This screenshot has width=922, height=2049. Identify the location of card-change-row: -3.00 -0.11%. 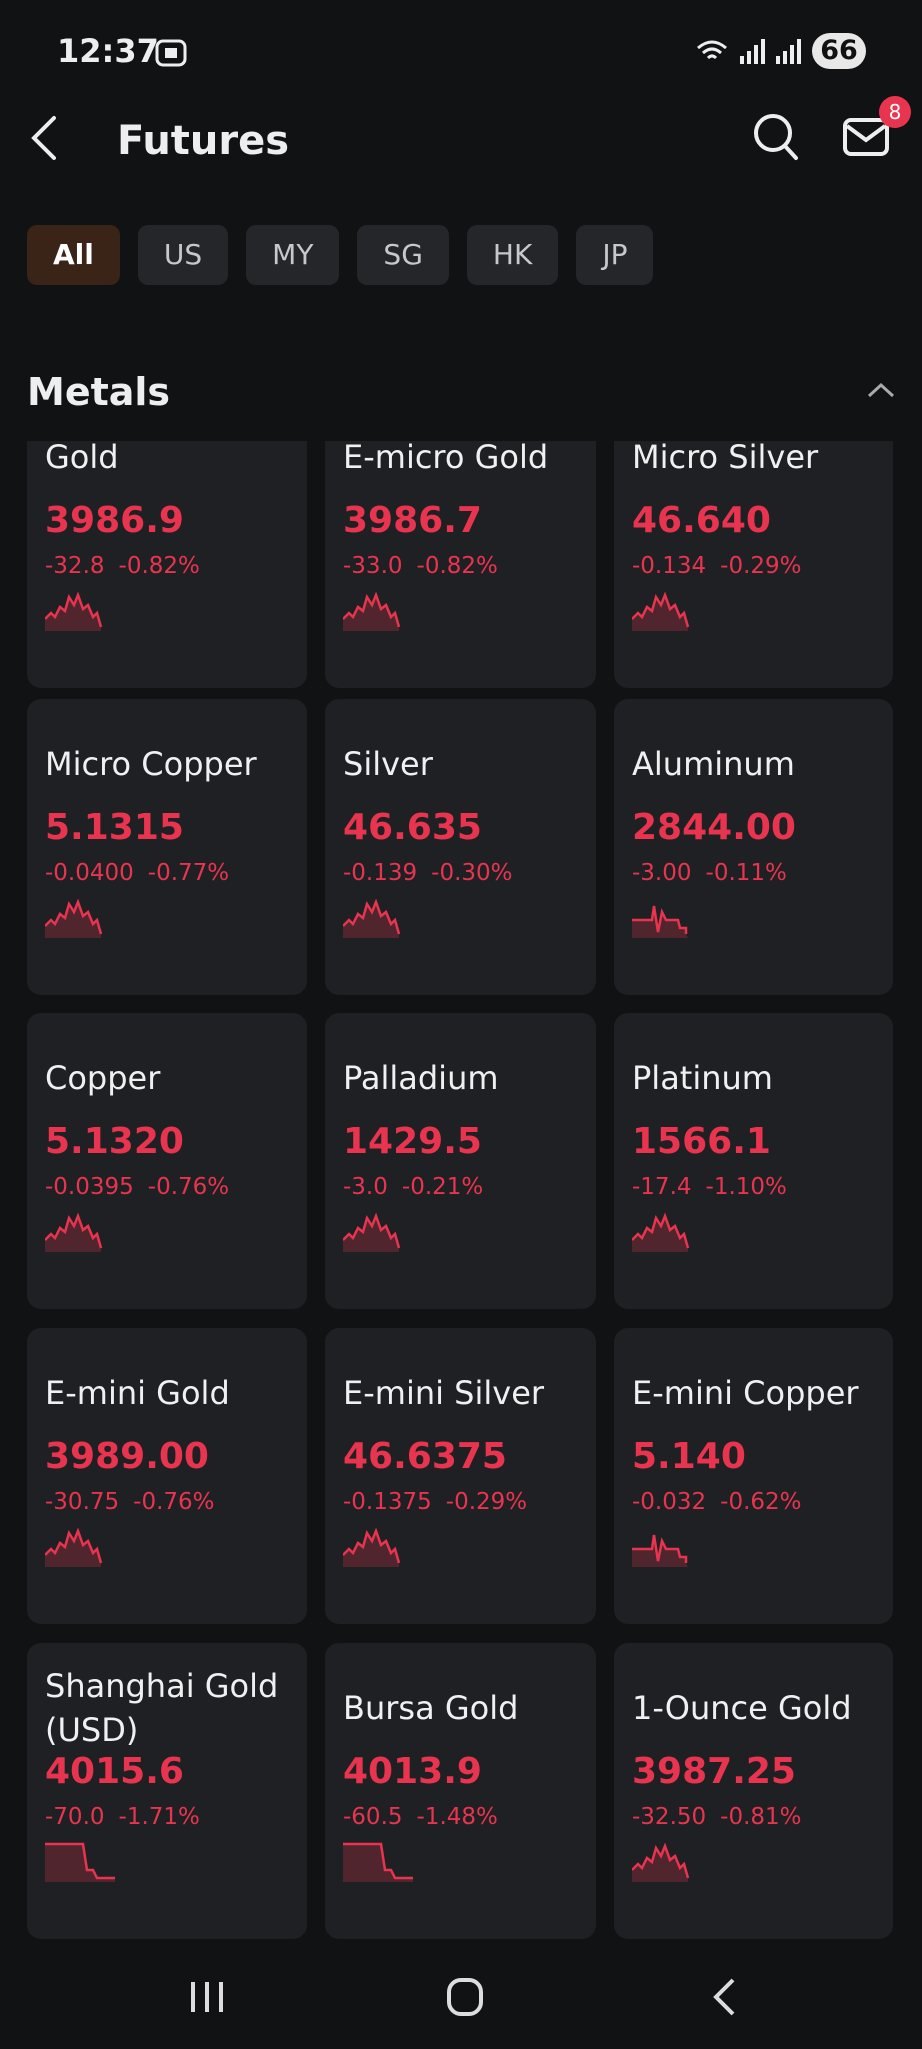
(753, 873).